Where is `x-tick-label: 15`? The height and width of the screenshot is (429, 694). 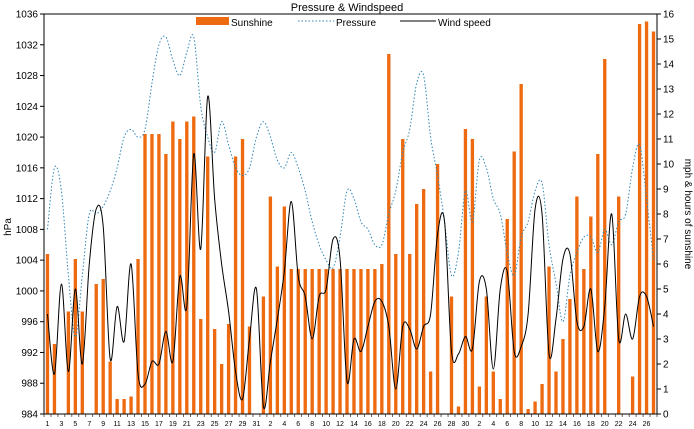
x-tick-label: 15 is located at coordinates (145, 424).